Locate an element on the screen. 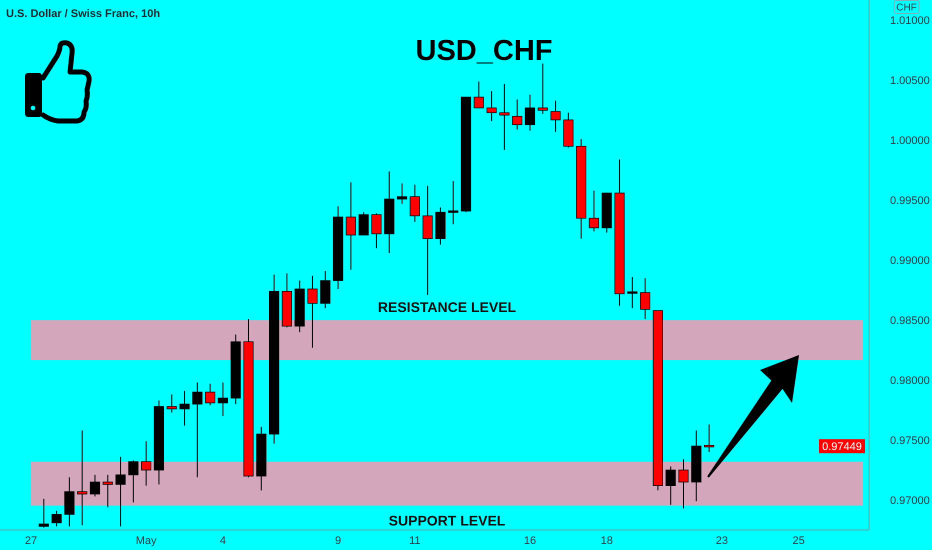  band-label: RESISTANCE LEVEL is located at coordinates (447, 307).